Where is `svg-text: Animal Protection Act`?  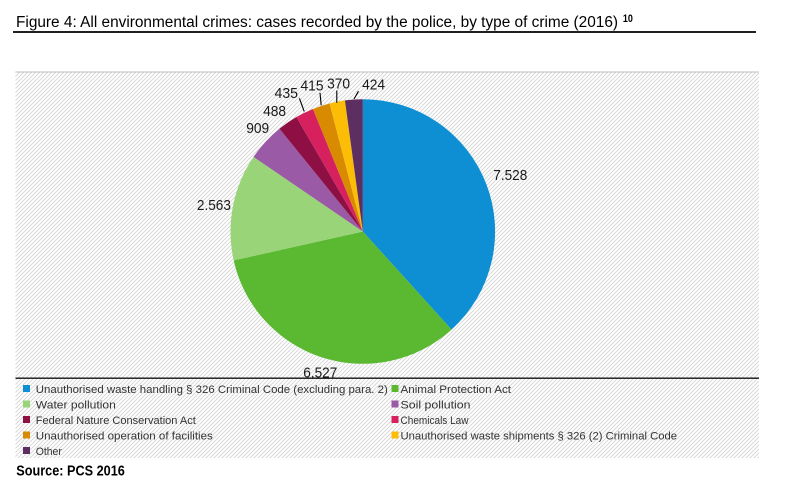 svg-text: Animal Protection Act is located at coordinates (456, 390).